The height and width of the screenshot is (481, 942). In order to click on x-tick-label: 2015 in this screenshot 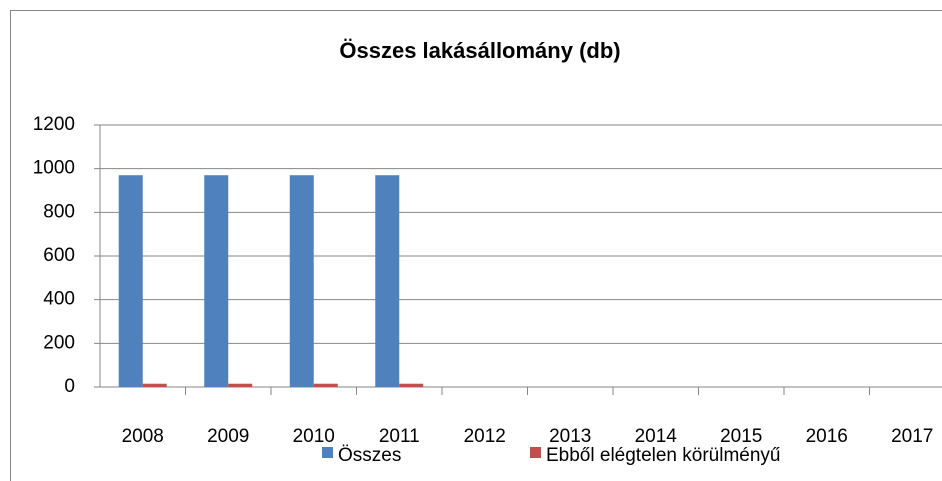, I will do `click(741, 436)`.